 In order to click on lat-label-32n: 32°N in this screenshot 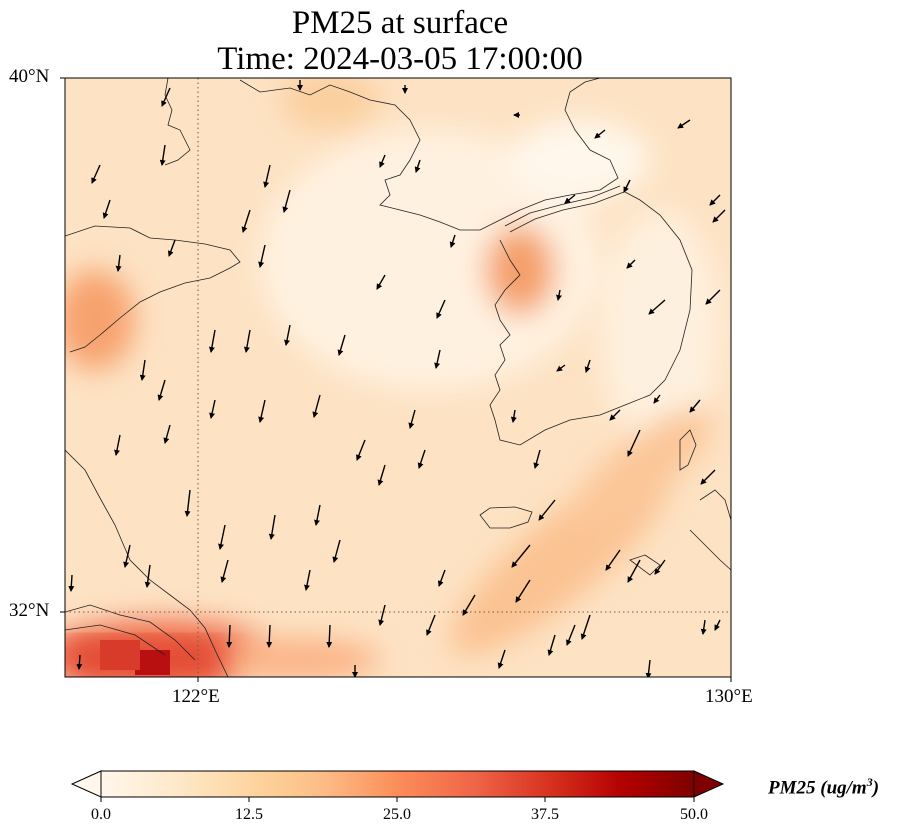, I will do `click(29, 610)`.